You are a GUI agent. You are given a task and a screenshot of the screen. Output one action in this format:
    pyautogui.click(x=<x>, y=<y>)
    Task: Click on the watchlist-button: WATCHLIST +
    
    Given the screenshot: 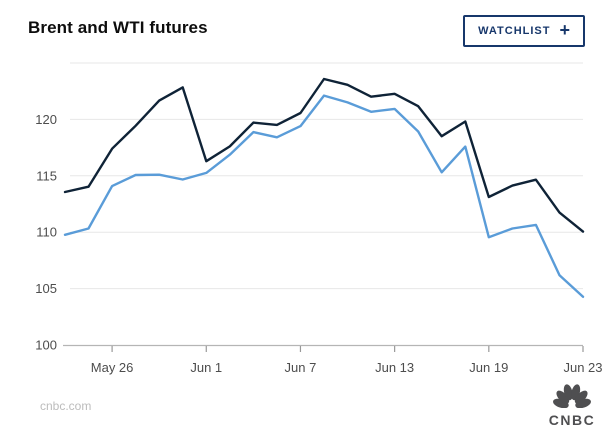 What is the action you would take?
    pyautogui.click(x=524, y=31)
    